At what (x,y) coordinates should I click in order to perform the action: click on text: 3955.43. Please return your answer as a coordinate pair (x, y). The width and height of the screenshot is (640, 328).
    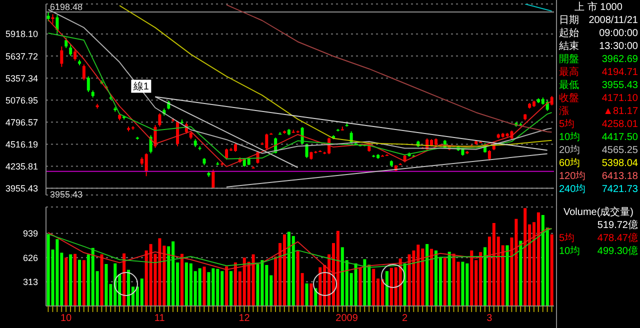
    Looking at the image, I should click on (620, 85).